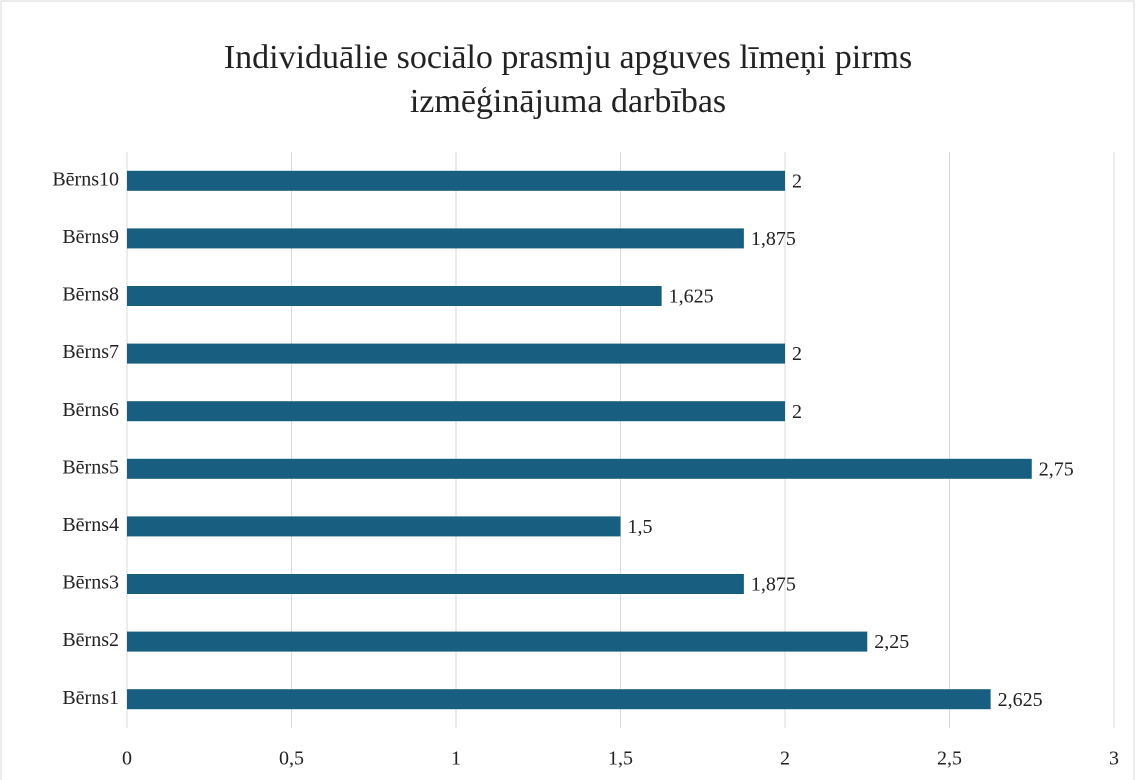 The image size is (1136, 780). I want to click on y-tick-label: Bērns1, so click(90, 698).